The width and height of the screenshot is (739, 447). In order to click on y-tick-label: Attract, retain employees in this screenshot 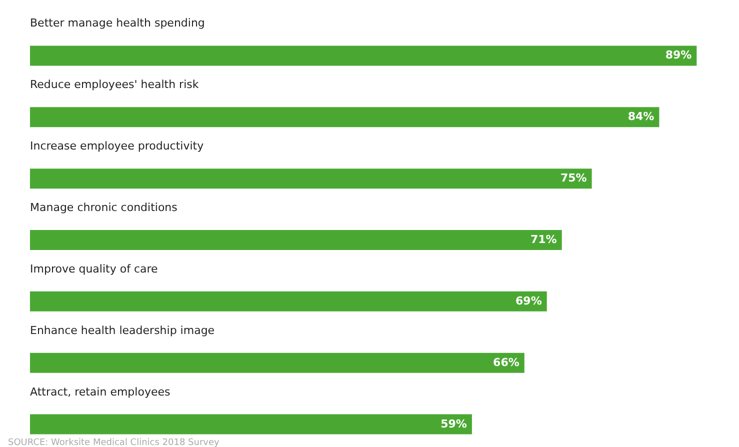, I will do `click(100, 391)`.